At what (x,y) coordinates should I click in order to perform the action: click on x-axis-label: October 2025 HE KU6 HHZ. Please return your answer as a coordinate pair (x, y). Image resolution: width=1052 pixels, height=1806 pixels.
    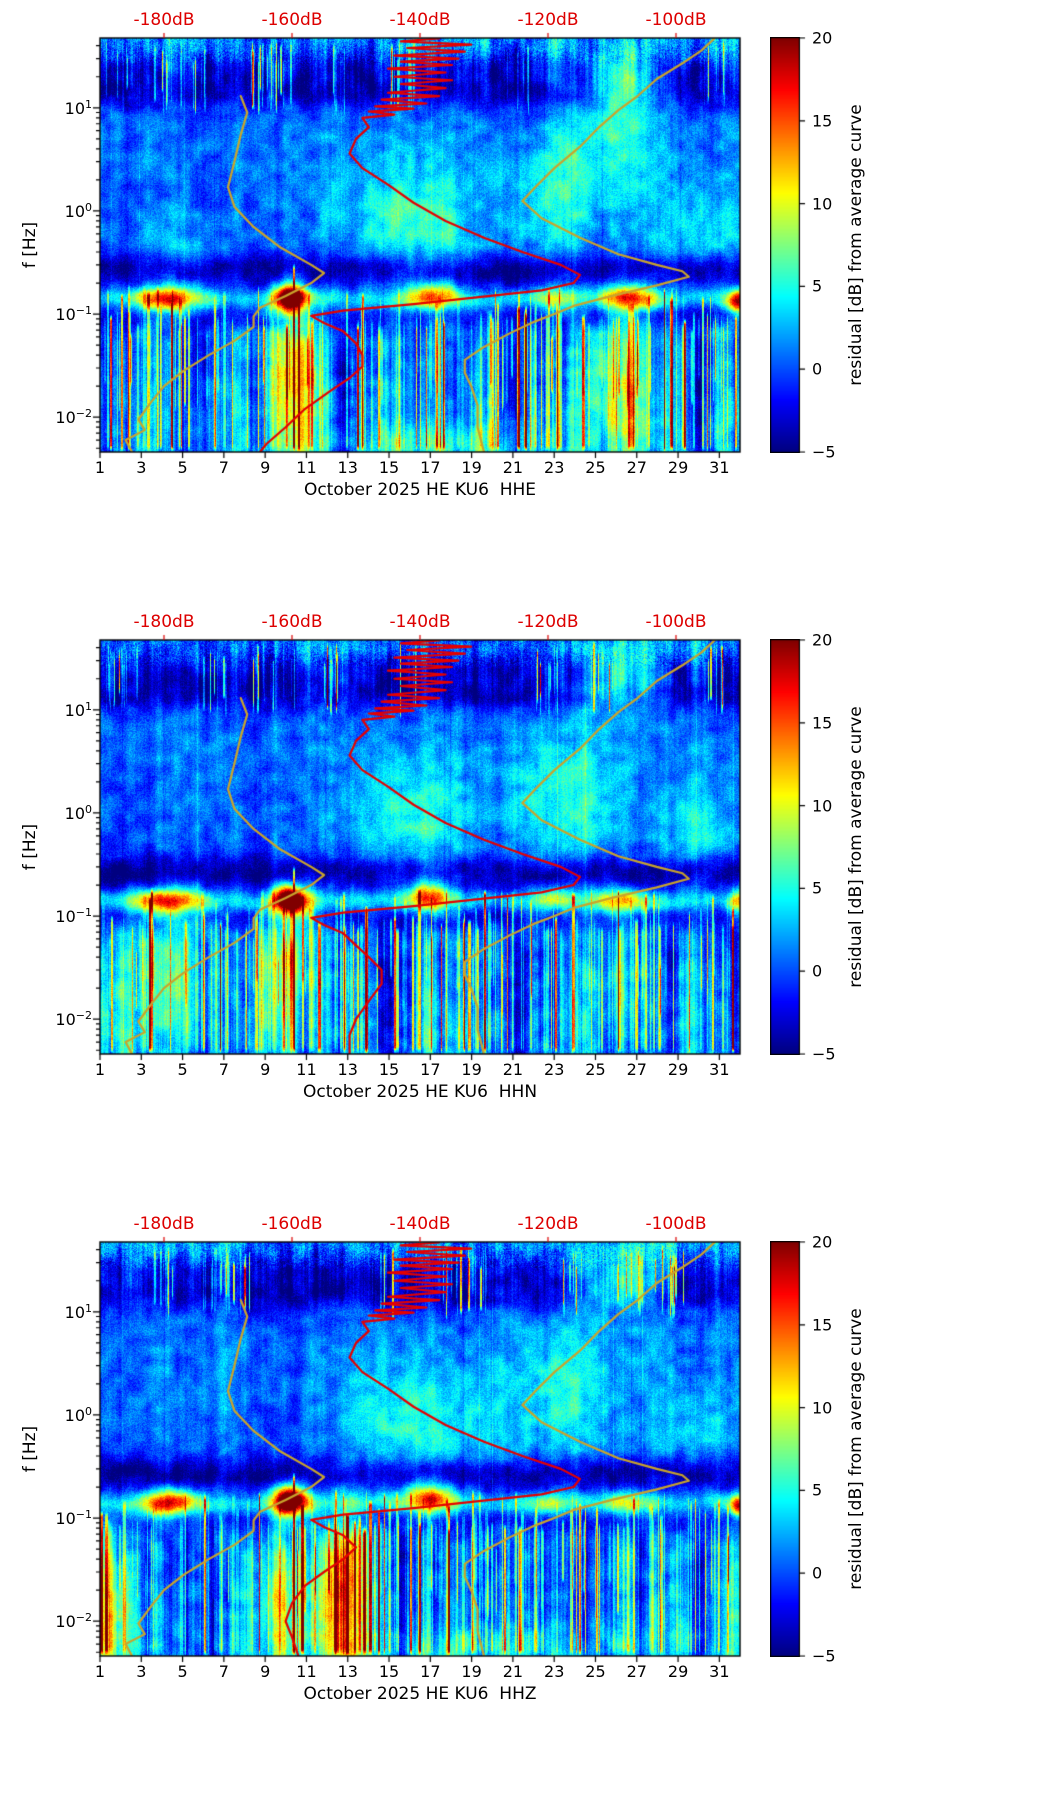
    Looking at the image, I should click on (420, 1694).